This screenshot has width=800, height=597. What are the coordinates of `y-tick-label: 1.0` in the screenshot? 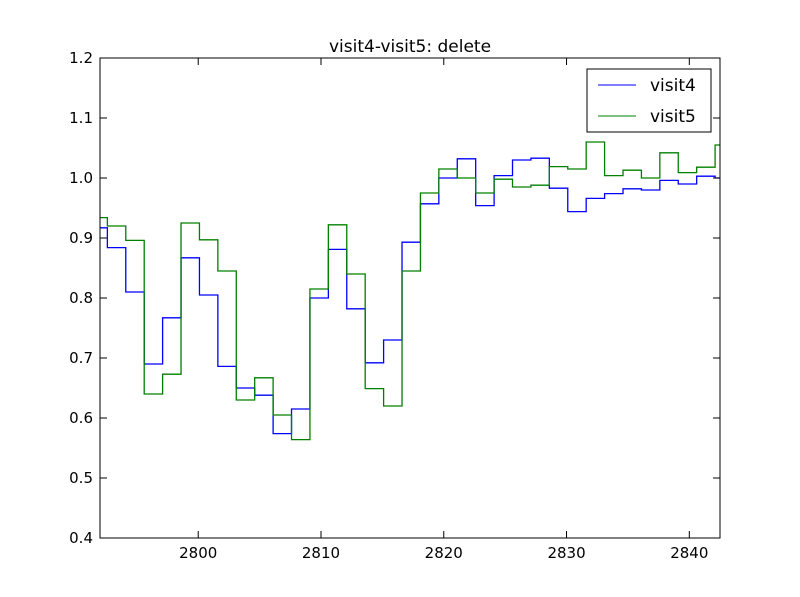 It's located at (81, 178).